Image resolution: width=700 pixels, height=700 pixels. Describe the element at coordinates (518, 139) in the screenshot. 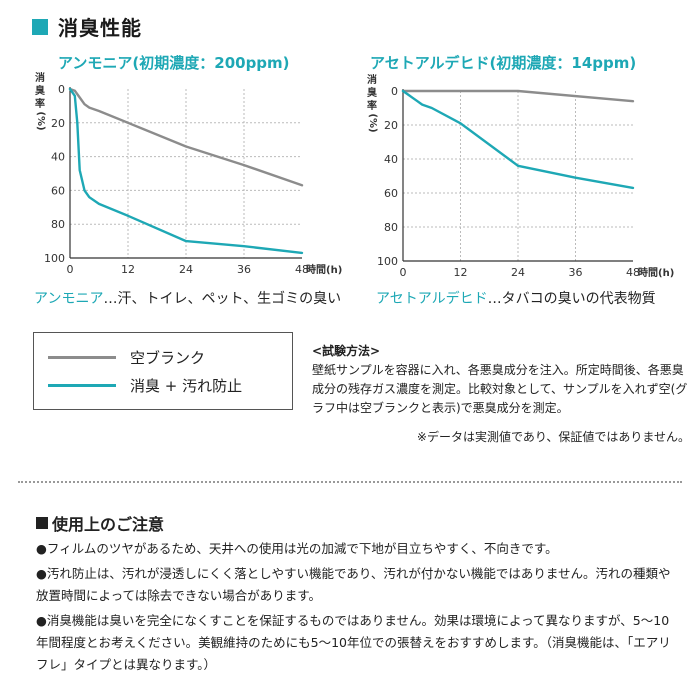

I see `acetaldehyde-series-treated-line` at that location.